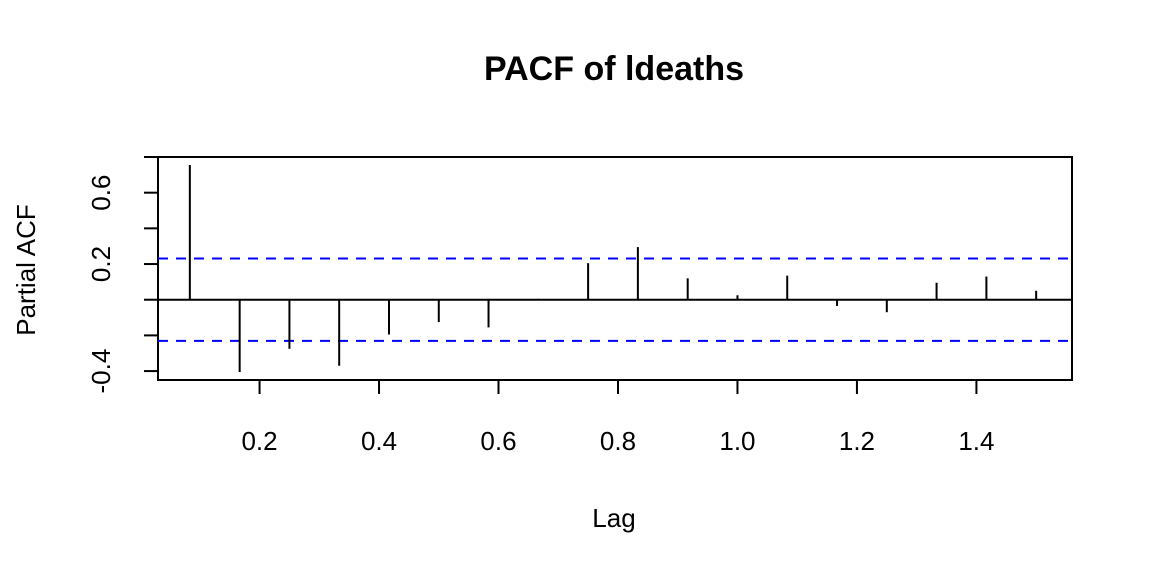 This screenshot has width=1152, height=576. What do you see at coordinates (857, 441) in the screenshot?
I see `x-tick-label: 1.2` at bounding box center [857, 441].